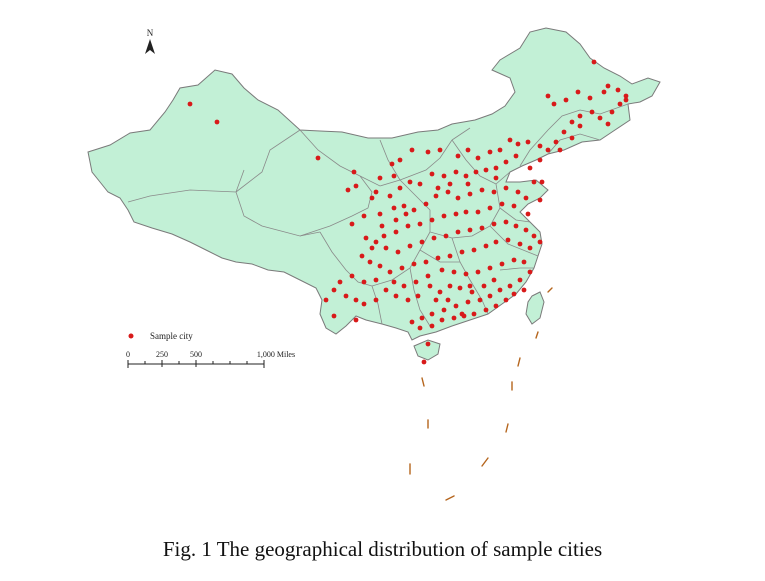 The width and height of the screenshot is (765, 581). I want to click on scale-tick-1000: 1,000 Miles, so click(276, 354).